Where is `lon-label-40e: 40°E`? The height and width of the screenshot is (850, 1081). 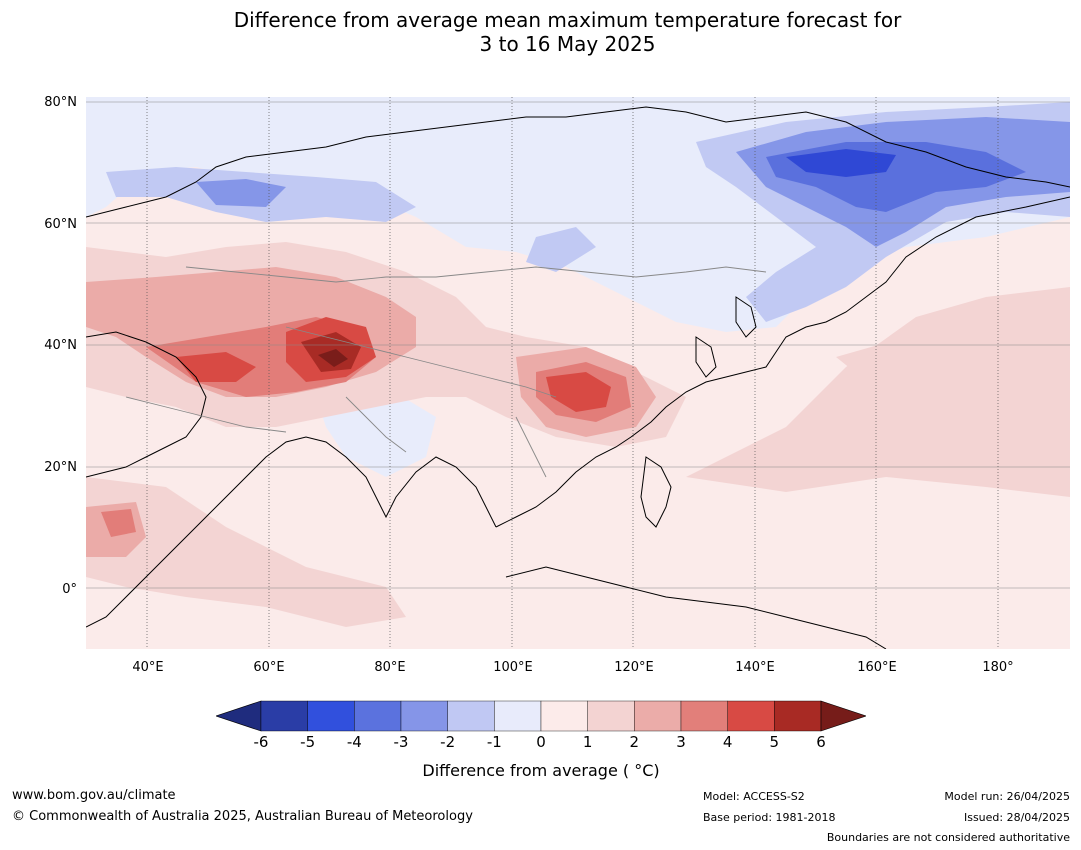
lon-label-40e: 40°E is located at coordinates (148, 667).